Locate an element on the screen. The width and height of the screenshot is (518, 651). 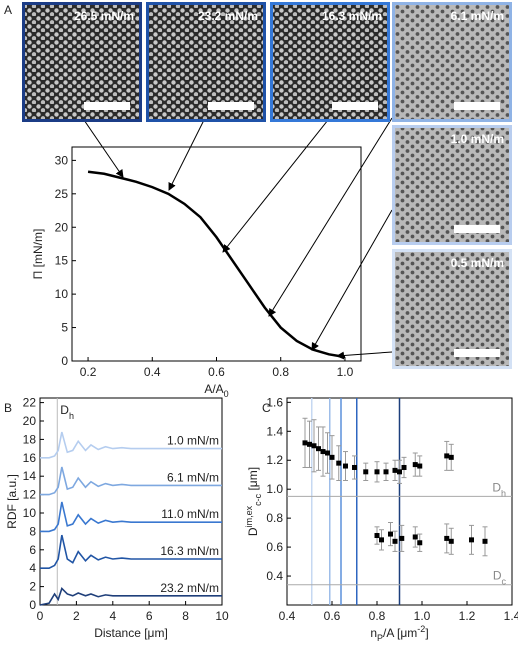
y-tick-label: 15 is located at coordinates (62, 261).